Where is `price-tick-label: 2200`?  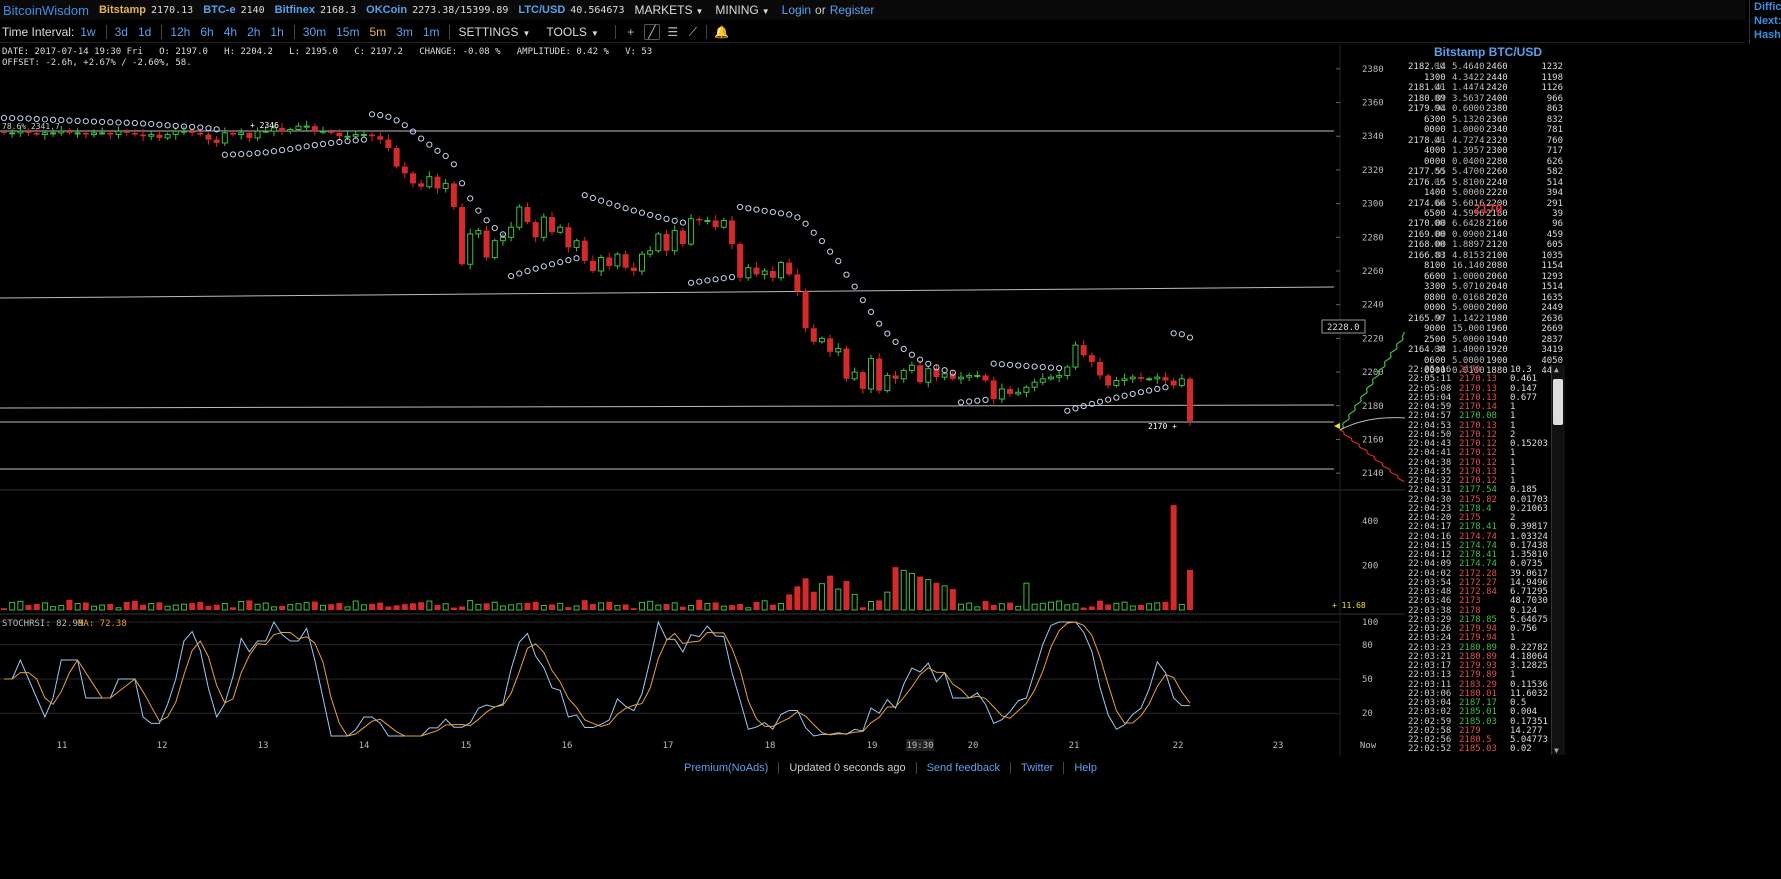 price-tick-label: 2200 is located at coordinates (1373, 373).